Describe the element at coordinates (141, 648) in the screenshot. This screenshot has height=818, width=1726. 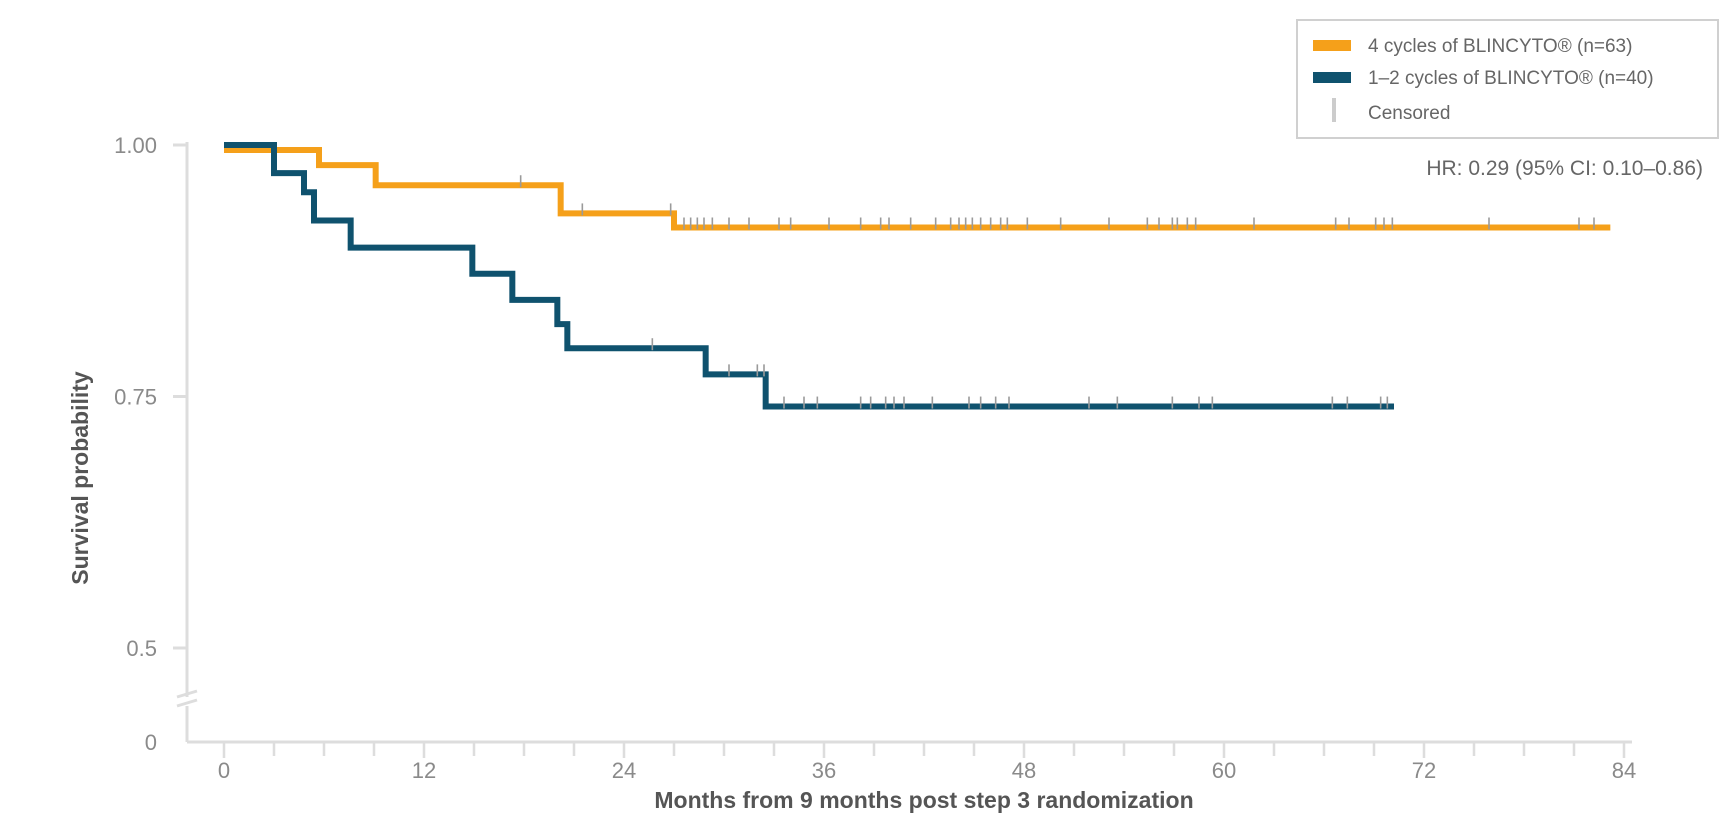
I see `y-tick-label: 0.5` at that location.